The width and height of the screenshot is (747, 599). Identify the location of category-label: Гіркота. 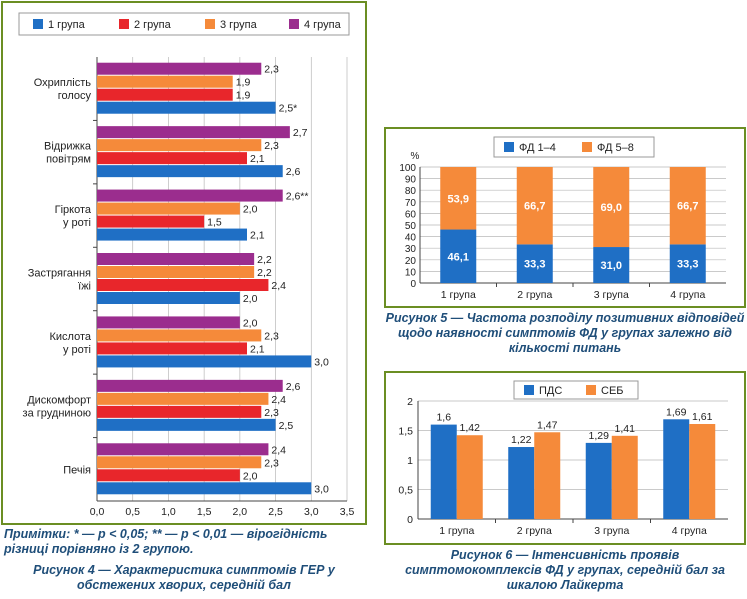
(73, 210).